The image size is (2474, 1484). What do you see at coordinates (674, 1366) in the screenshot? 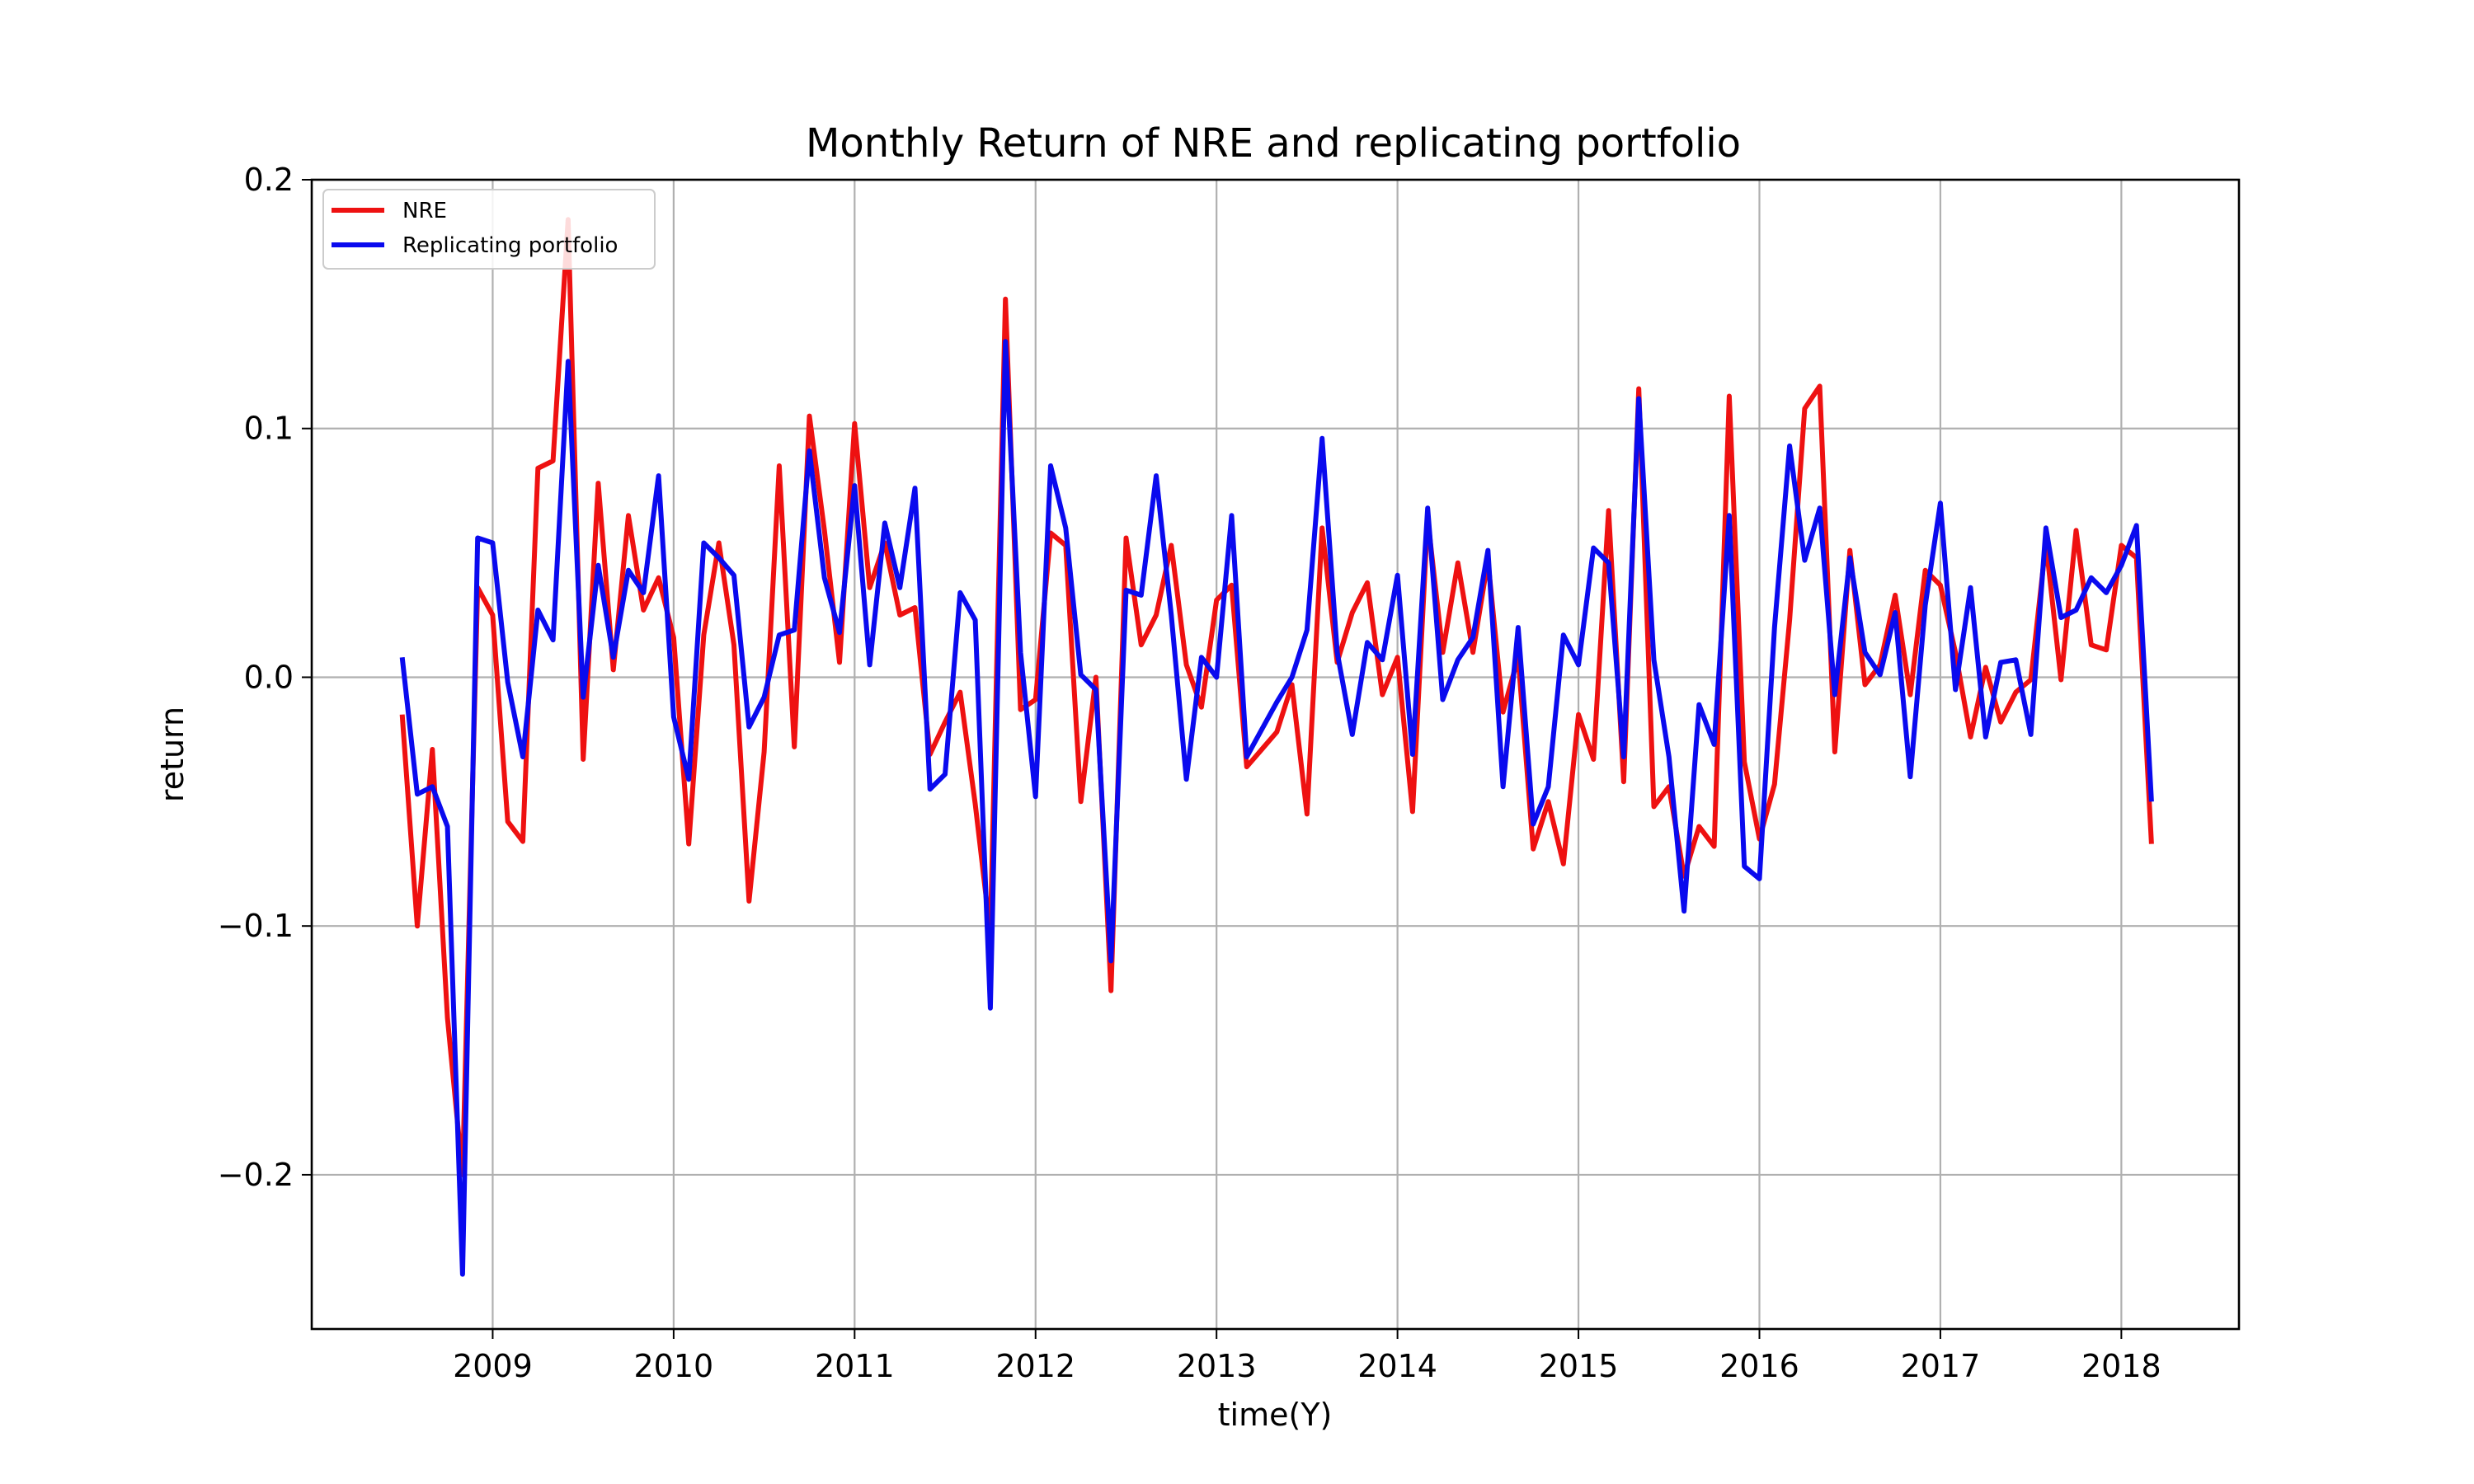
I see `x-tick-label: 2010` at bounding box center [674, 1366].